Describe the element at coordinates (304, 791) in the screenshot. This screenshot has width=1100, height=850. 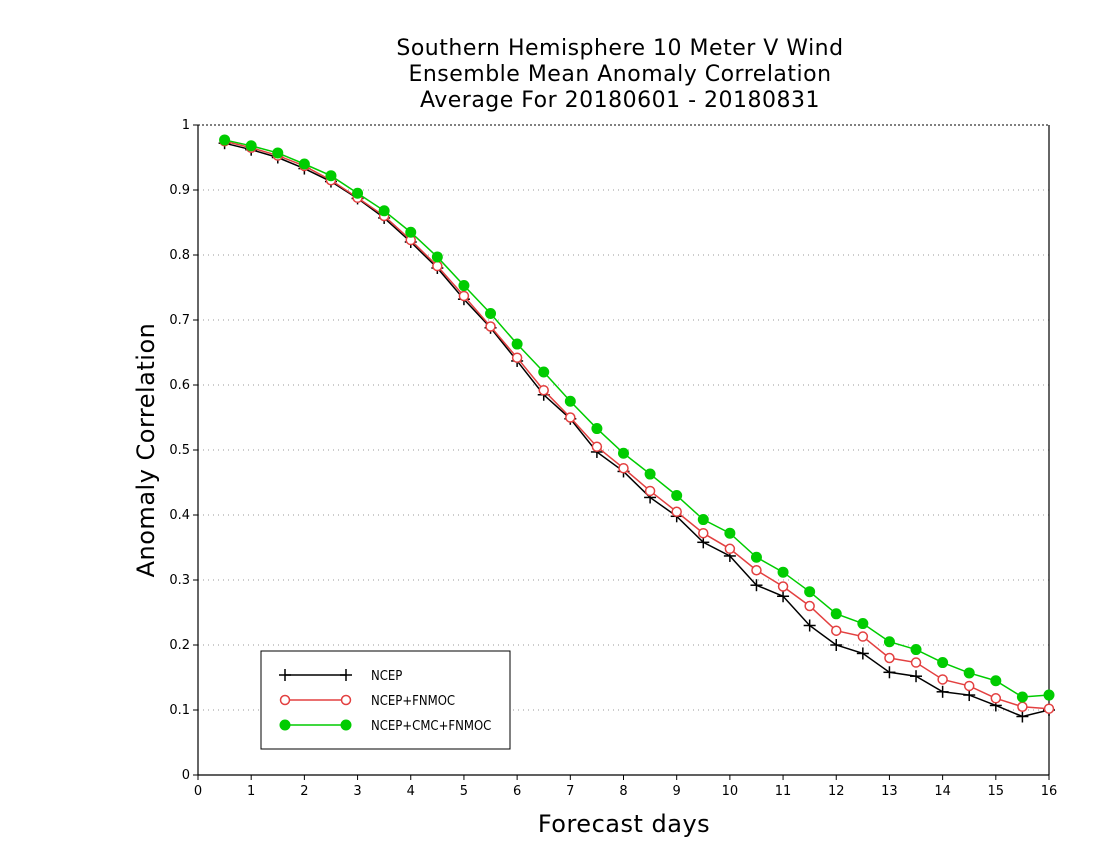
I see `x-tick-label-2: 2` at that location.